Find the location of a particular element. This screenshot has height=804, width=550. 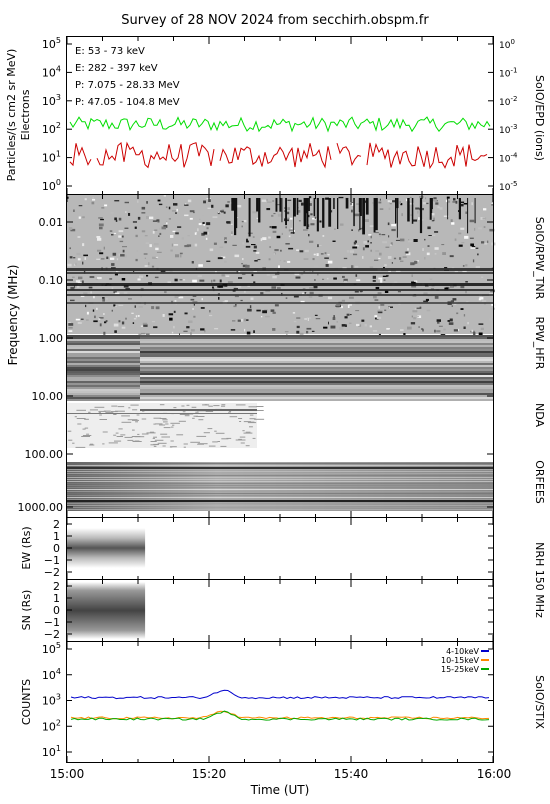

time-axis-label: Time (UT) is located at coordinates (280, 790).